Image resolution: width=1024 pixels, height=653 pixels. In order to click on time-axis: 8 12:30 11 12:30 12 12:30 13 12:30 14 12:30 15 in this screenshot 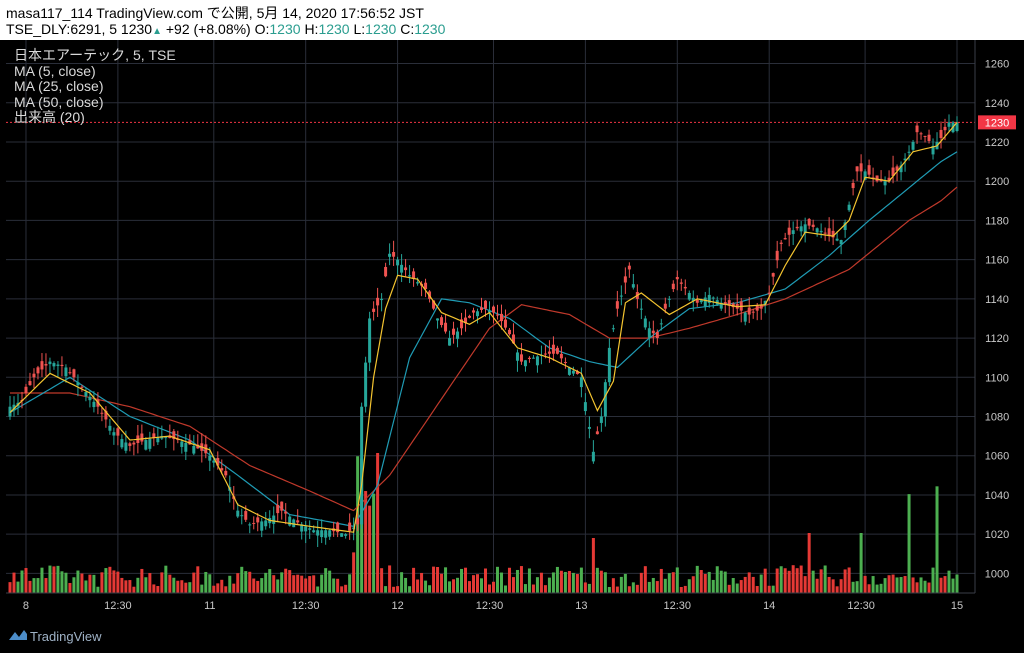, I will do `click(490, 602)`.